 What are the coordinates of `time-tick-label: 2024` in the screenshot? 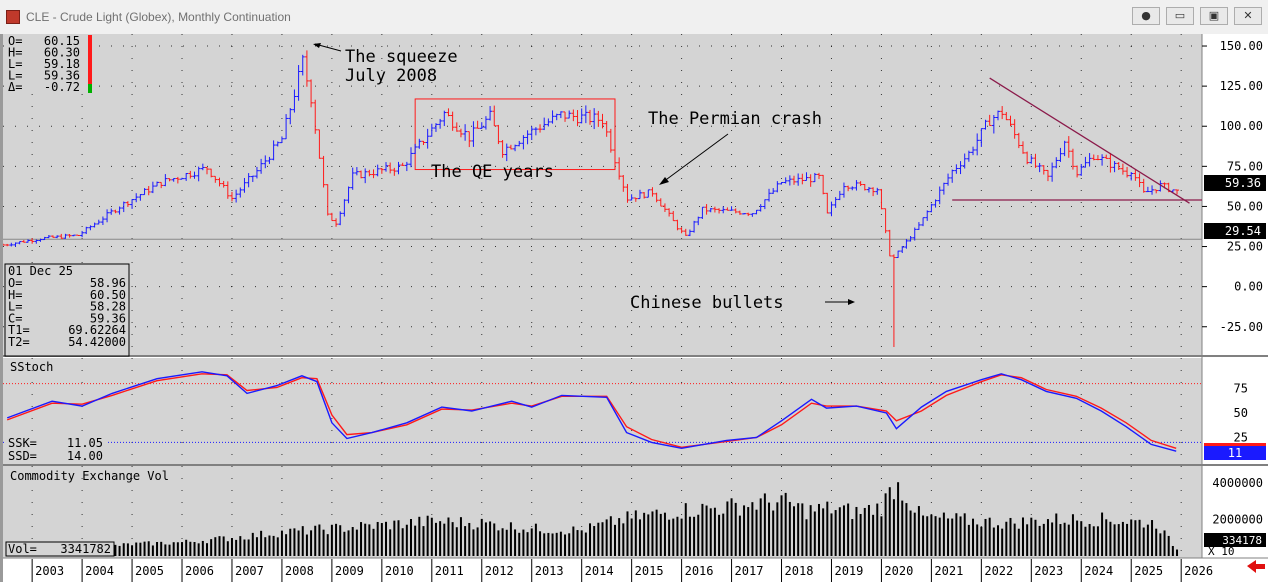 It's located at (1098, 571).